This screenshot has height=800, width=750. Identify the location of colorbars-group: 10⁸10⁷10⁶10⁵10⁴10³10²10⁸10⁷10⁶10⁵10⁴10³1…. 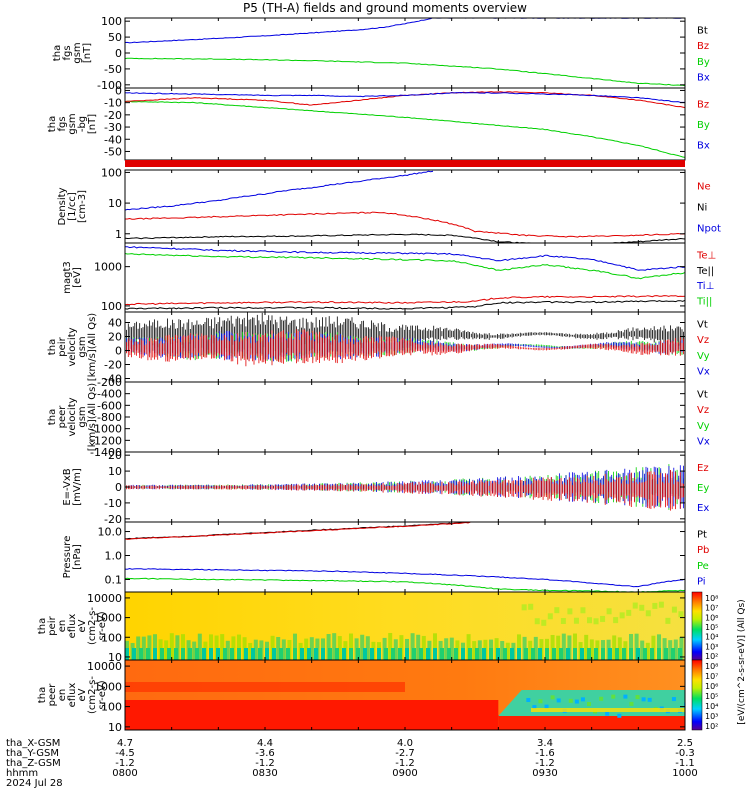
(719, 661).